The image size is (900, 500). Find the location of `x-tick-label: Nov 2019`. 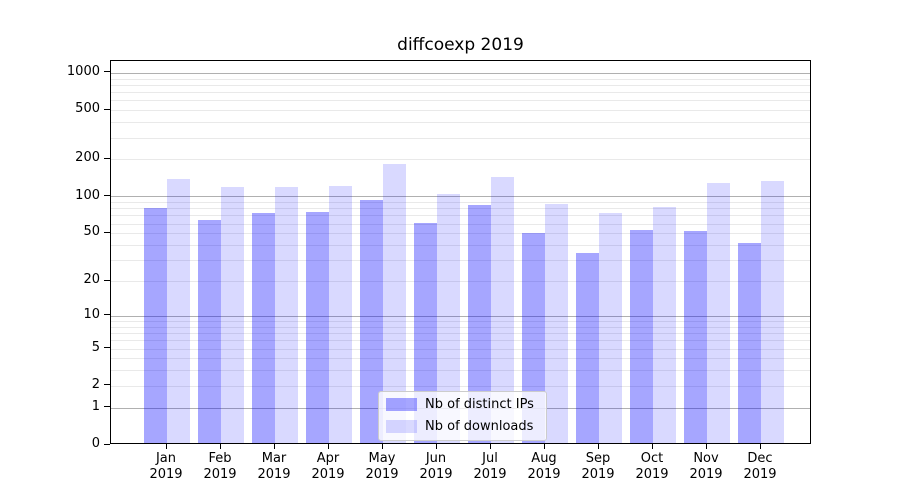

x-tick-label: Nov 2019 is located at coordinates (706, 467).